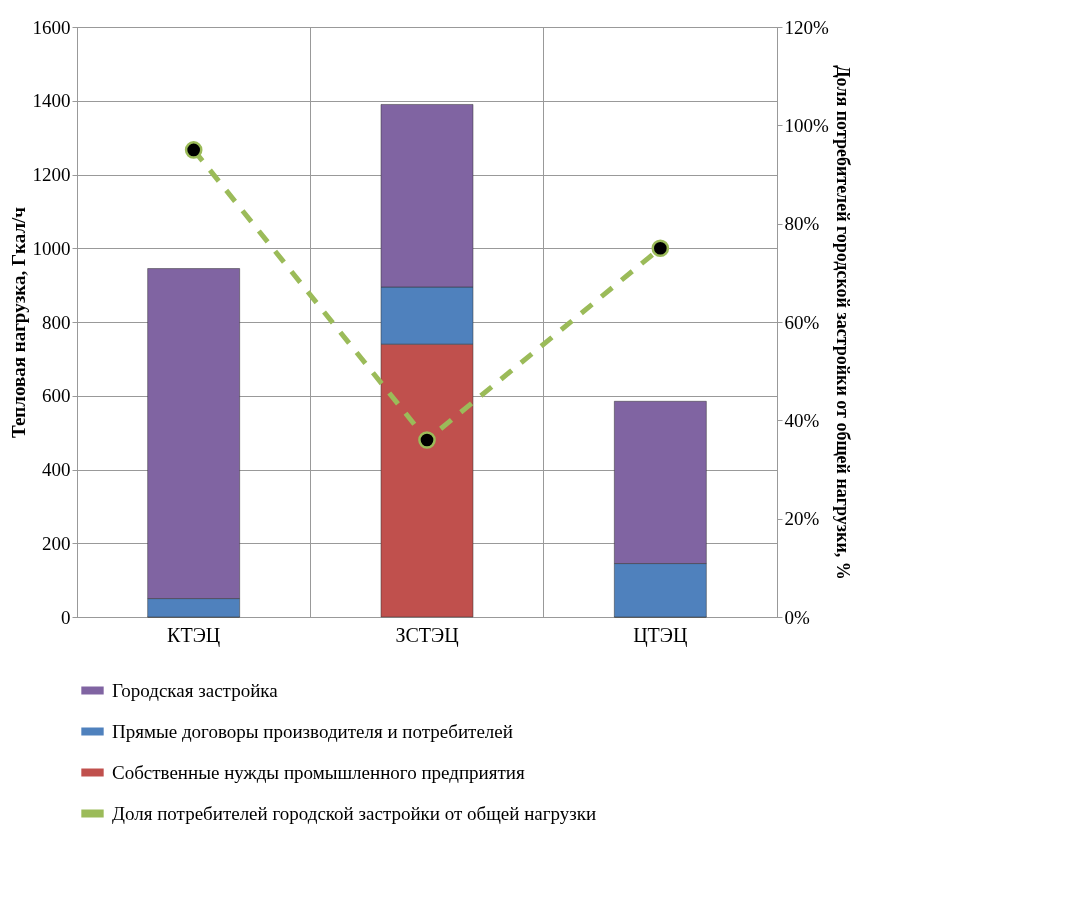 Image resolution: width=1092 pixels, height=917 pixels. I want to click on legend-label: Доля потребителей городской застройки от общей нагрузки, so click(354, 813).